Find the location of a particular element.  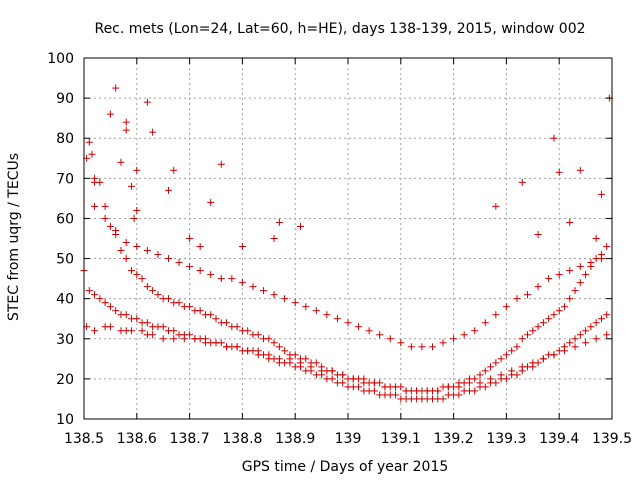

x-tick-label: 139.2 is located at coordinates (454, 439).